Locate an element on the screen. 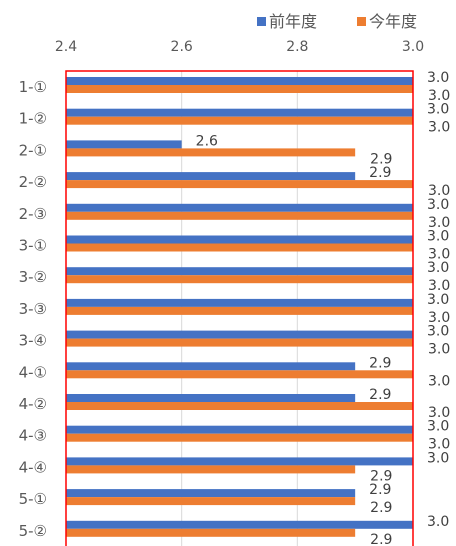 The height and width of the screenshot is (546, 456). category-label: 3-② is located at coordinates (33, 277).